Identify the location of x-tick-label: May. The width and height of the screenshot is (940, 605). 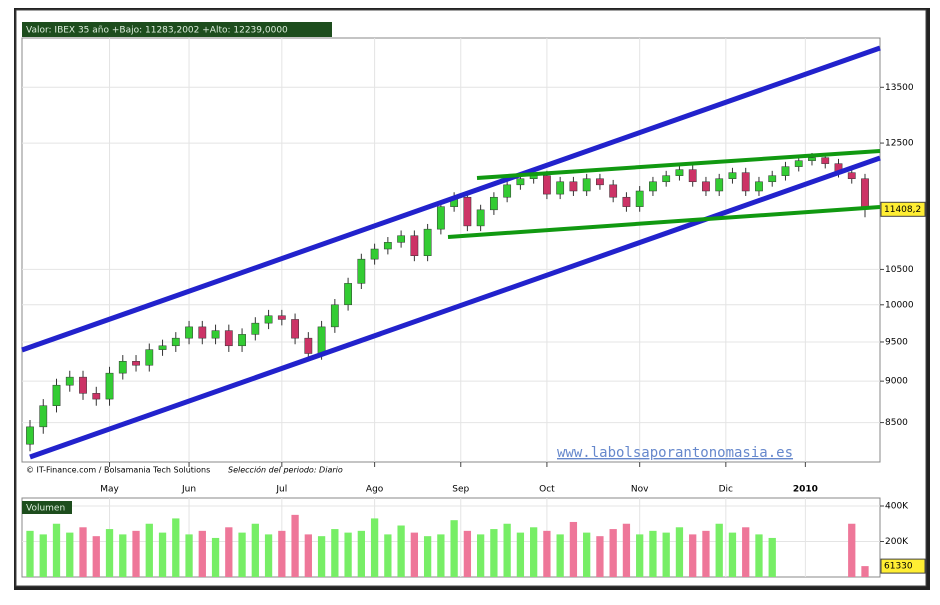
(109, 490).